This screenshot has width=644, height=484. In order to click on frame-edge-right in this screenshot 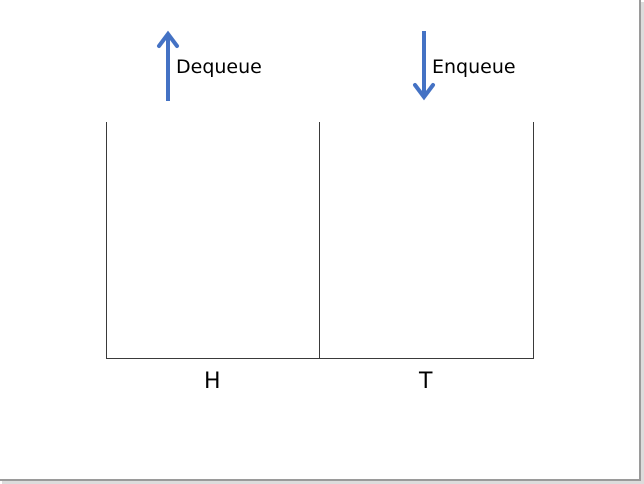, I will do `click(640, 241)`.